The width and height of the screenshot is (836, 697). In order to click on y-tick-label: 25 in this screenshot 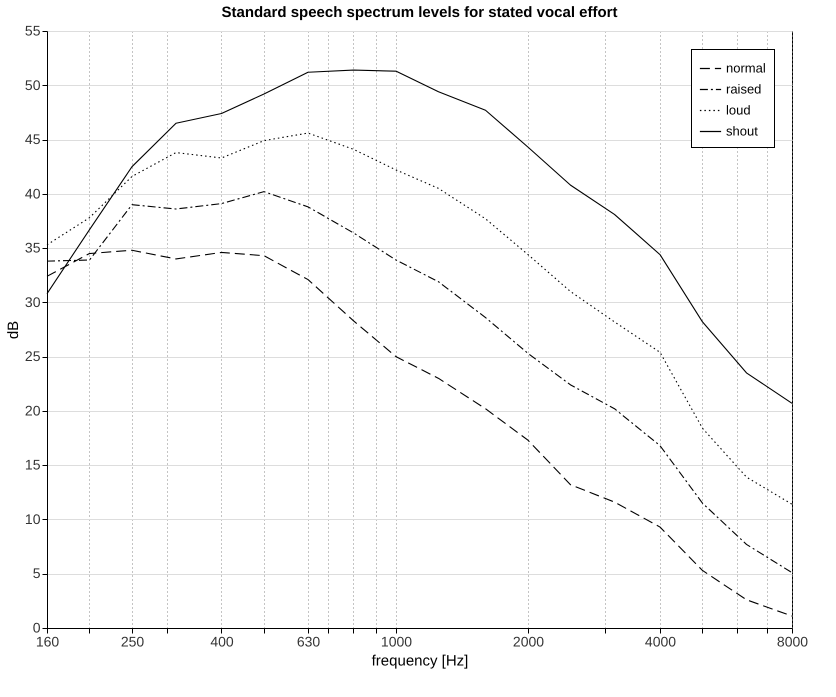, I will do `click(32, 356)`.